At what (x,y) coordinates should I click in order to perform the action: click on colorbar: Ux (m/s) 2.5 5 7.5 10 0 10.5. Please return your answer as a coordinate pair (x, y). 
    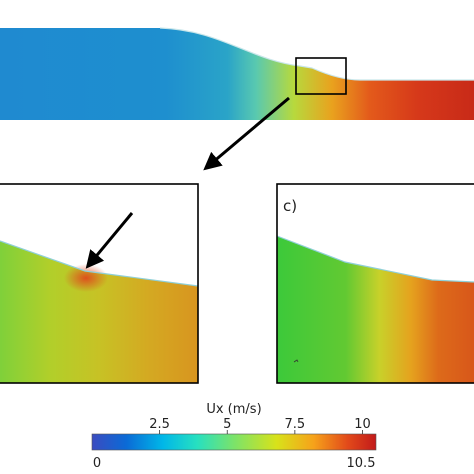
    Looking at the image, I should click on (234, 436).